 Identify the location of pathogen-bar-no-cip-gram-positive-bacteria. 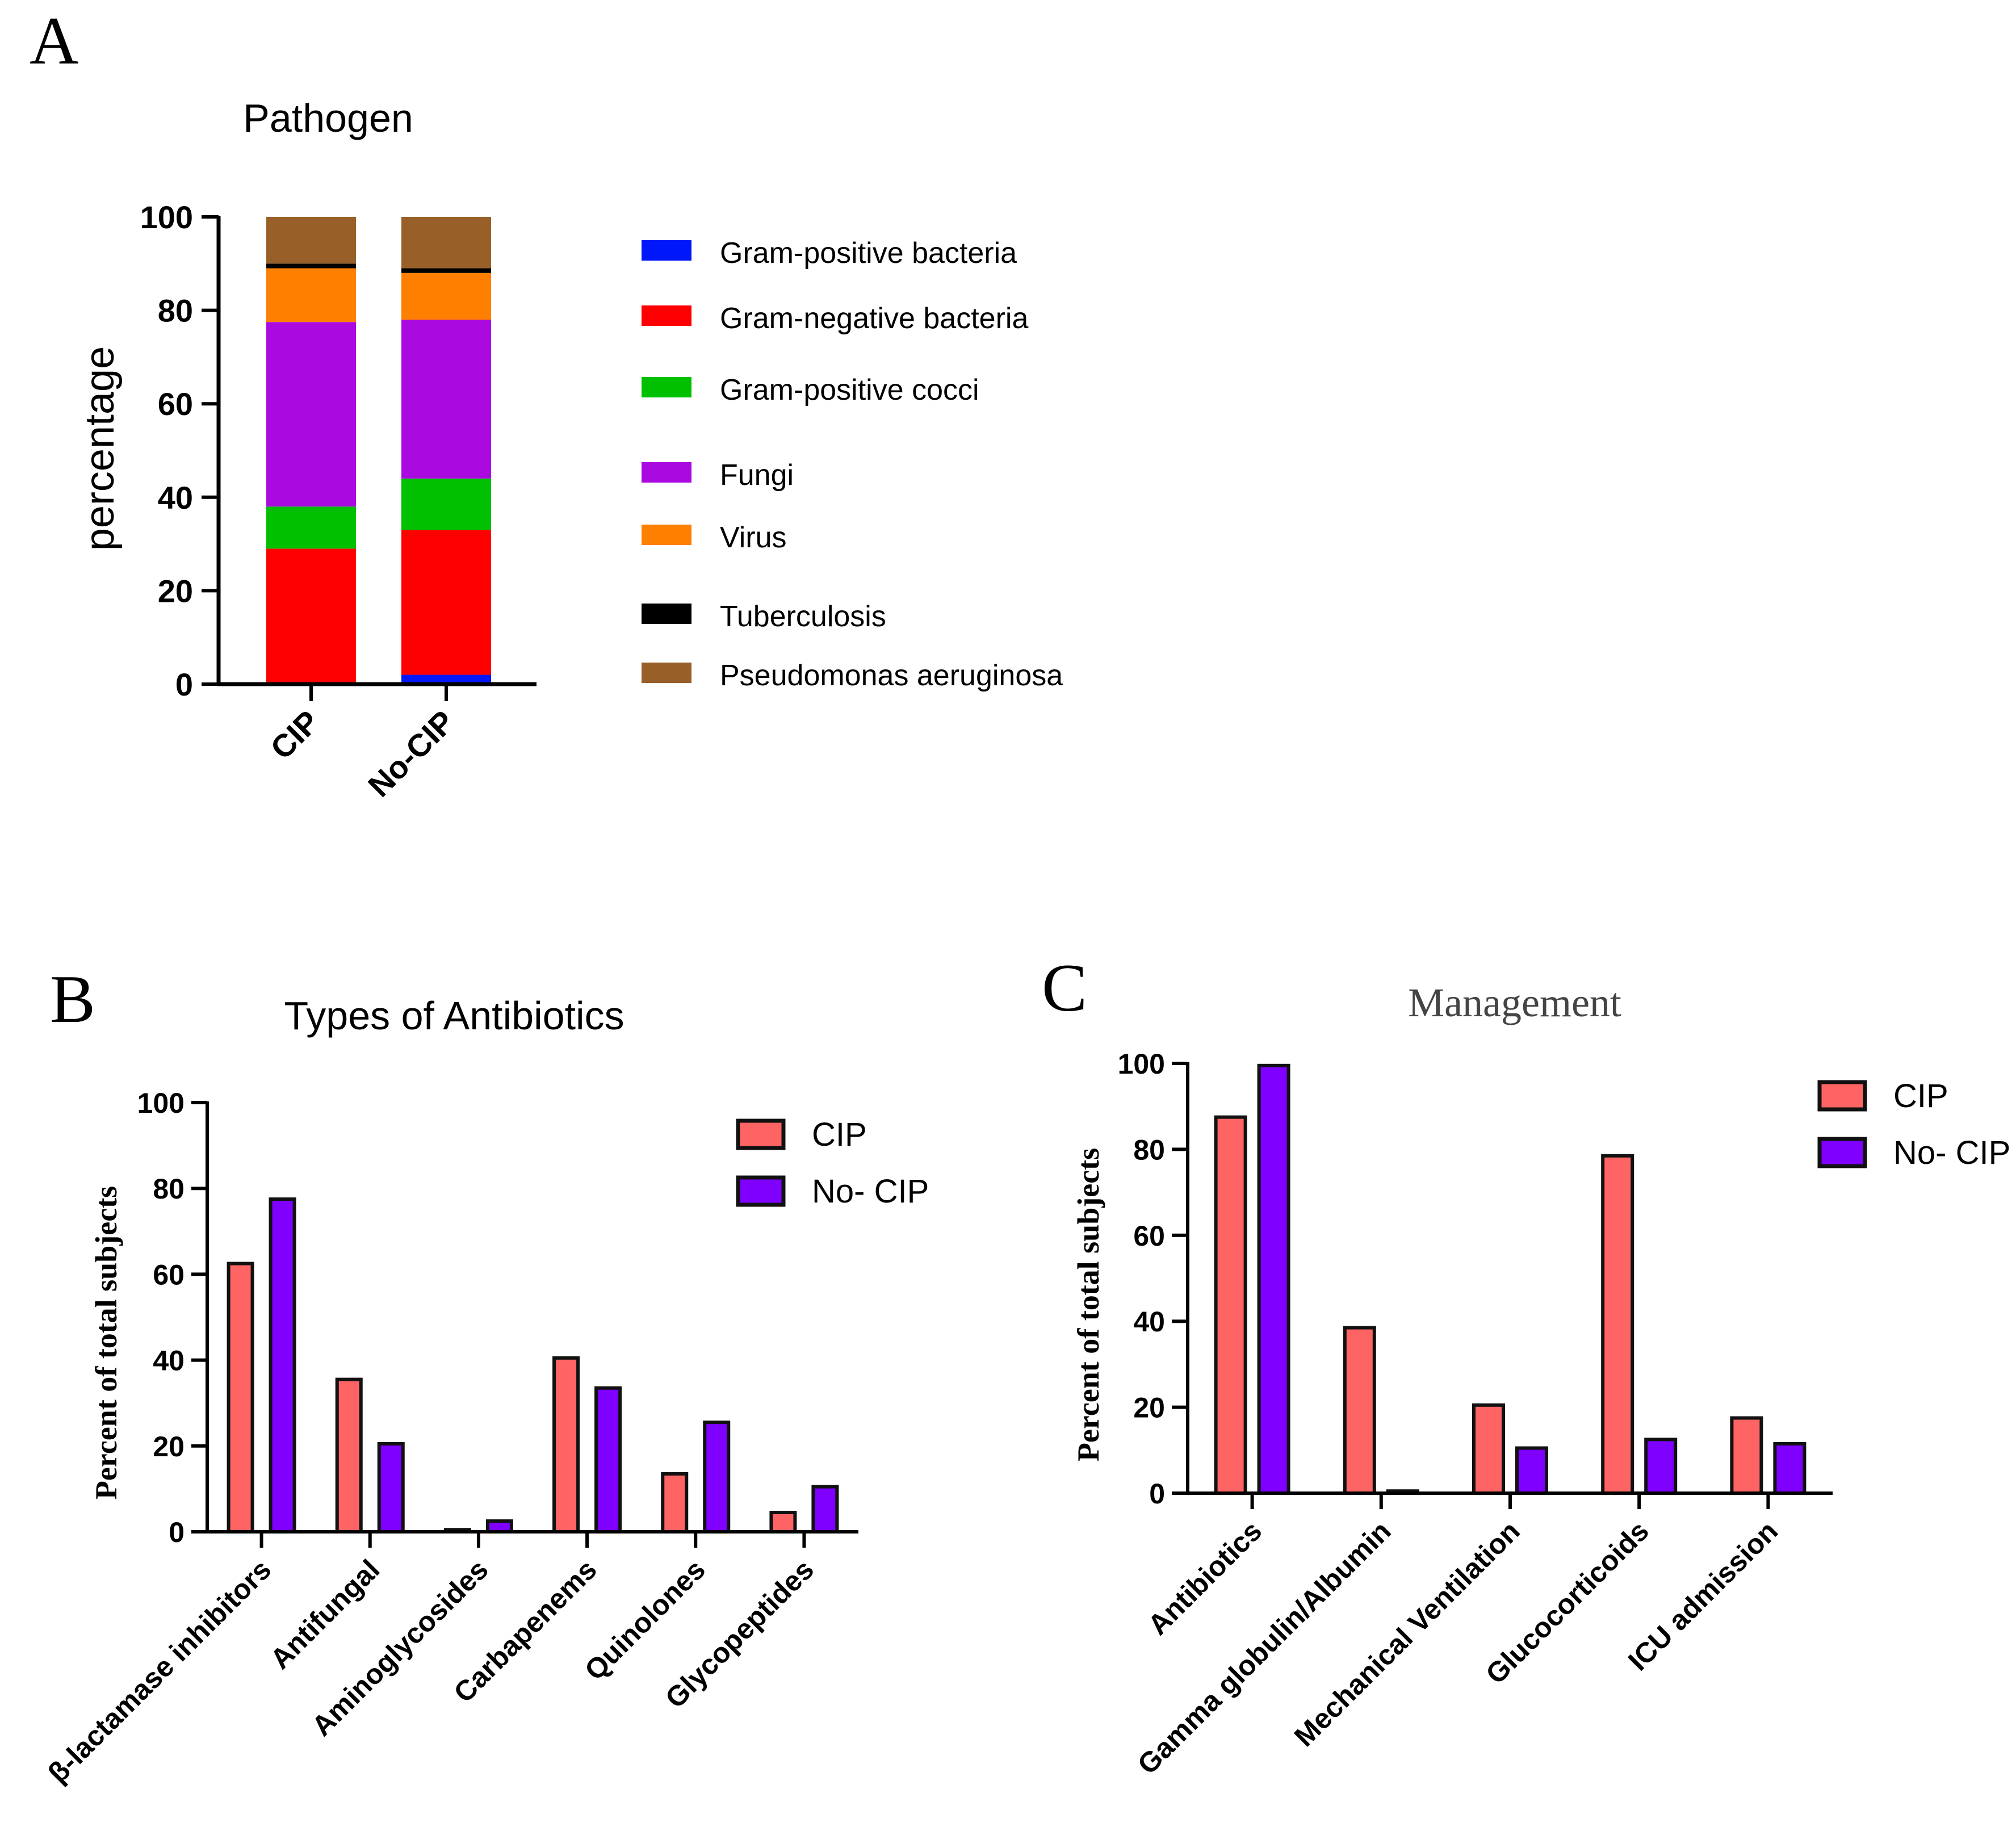
(446, 679).